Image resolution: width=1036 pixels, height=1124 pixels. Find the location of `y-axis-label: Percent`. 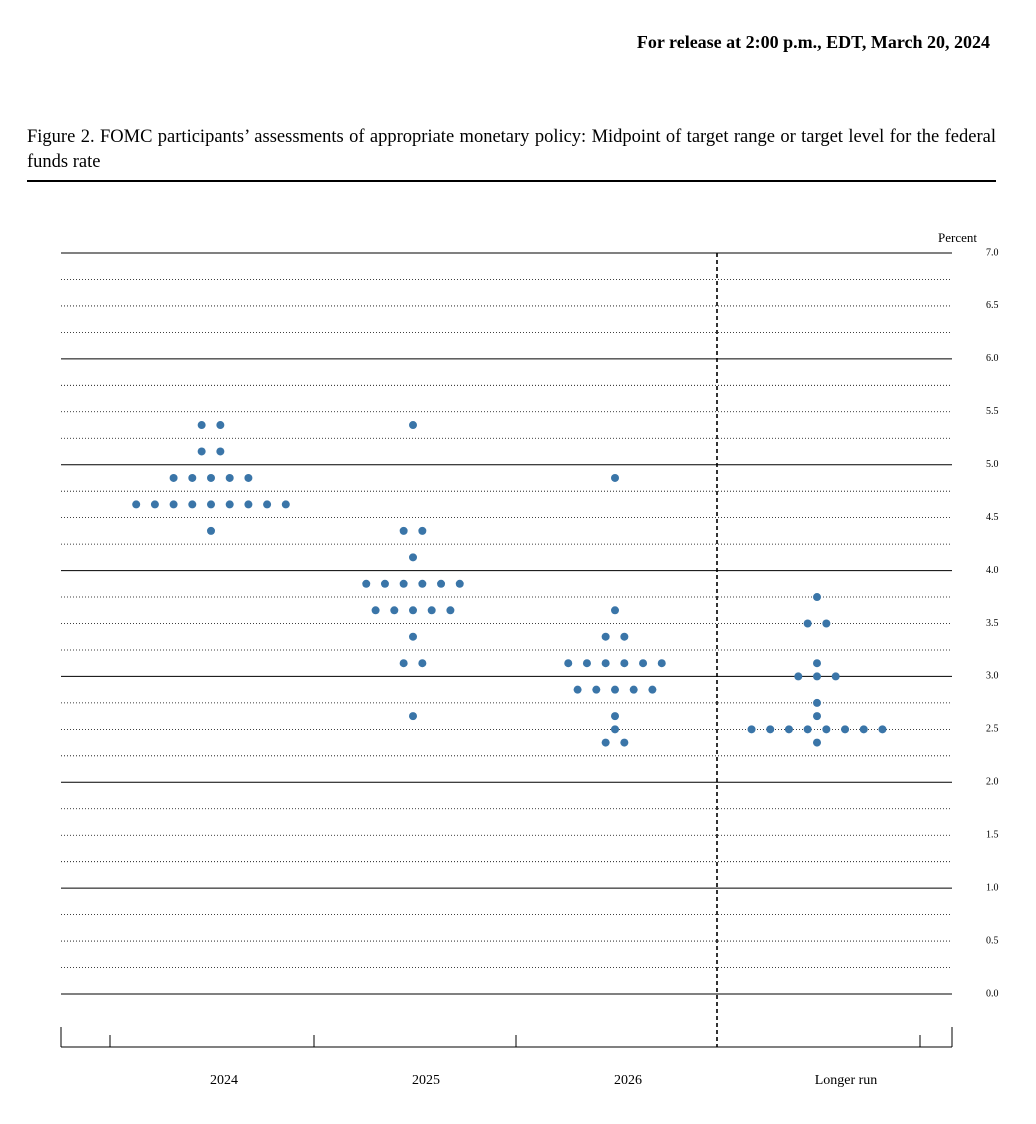

y-axis-label: Percent is located at coordinates (957, 237).